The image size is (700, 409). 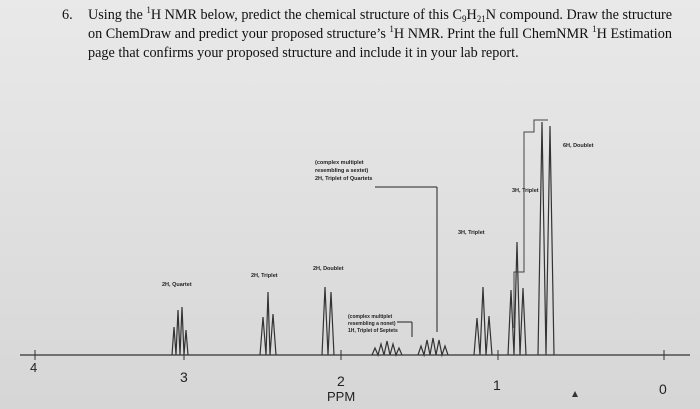 What do you see at coordinates (433, 347) in the screenshot?
I see `peak-sextet` at bounding box center [433, 347].